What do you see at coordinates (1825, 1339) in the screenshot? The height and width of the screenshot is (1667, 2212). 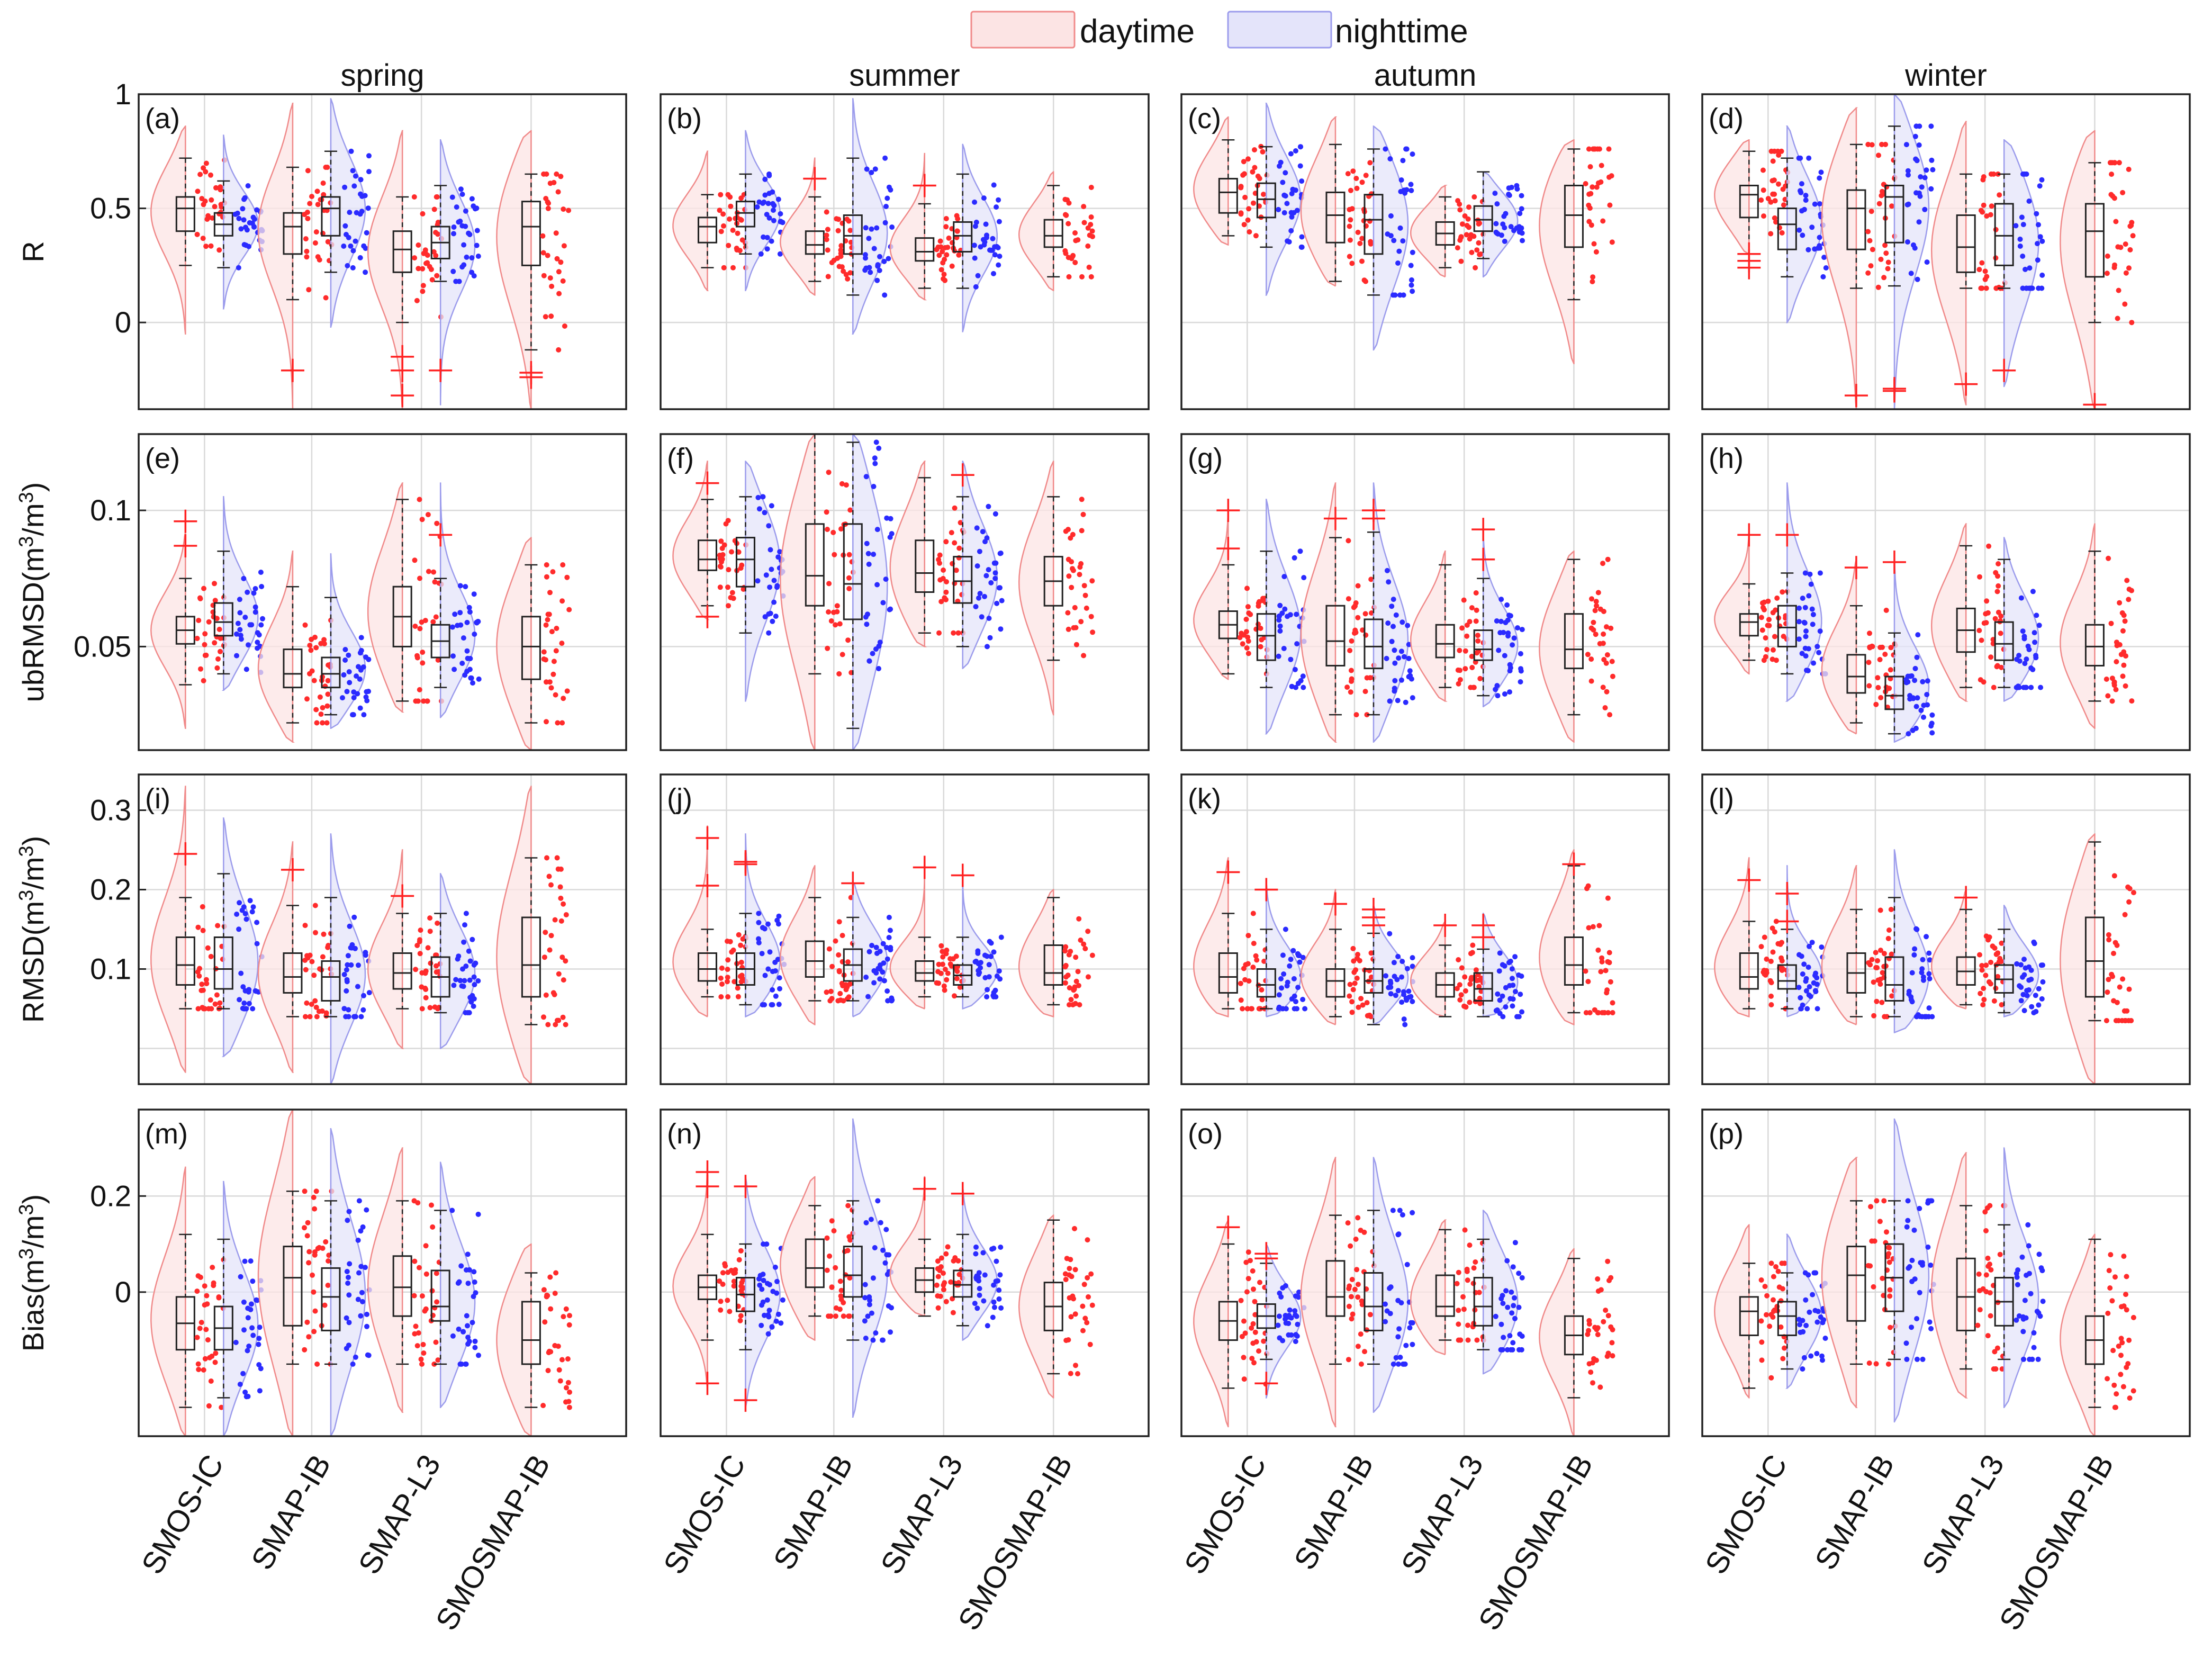 I see `panel-p-smos-ic-night-point` at bounding box center [1825, 1339].